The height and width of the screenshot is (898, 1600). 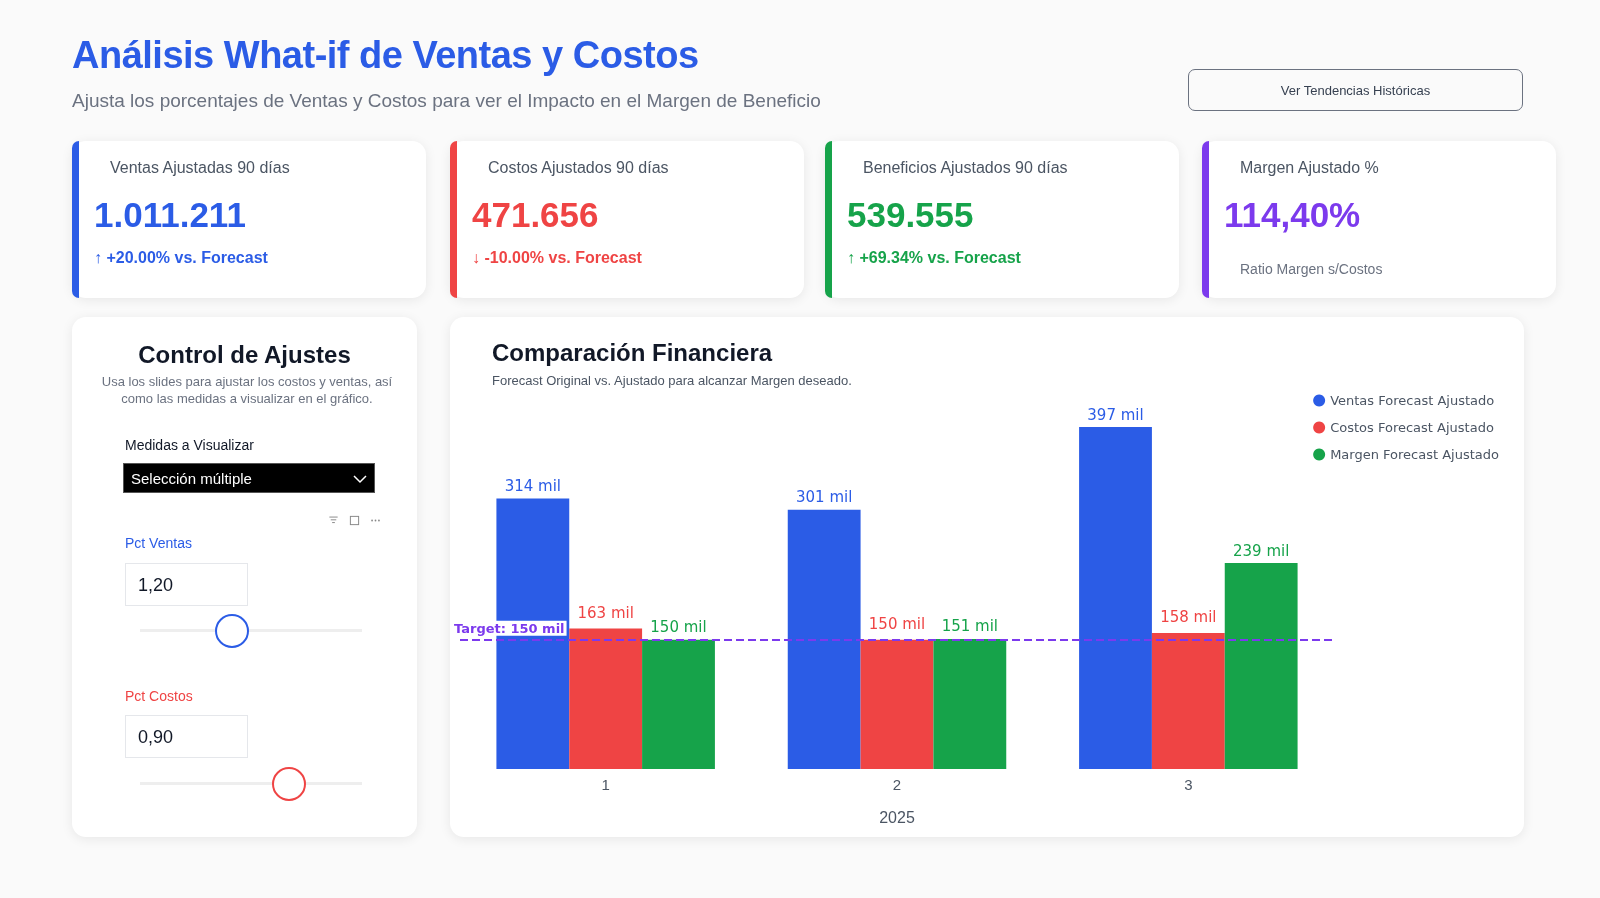 What do you see at coordinates (824, 497) in the screenshot?
I see `data-label: 301 mil` at bounding box center [824, 497].